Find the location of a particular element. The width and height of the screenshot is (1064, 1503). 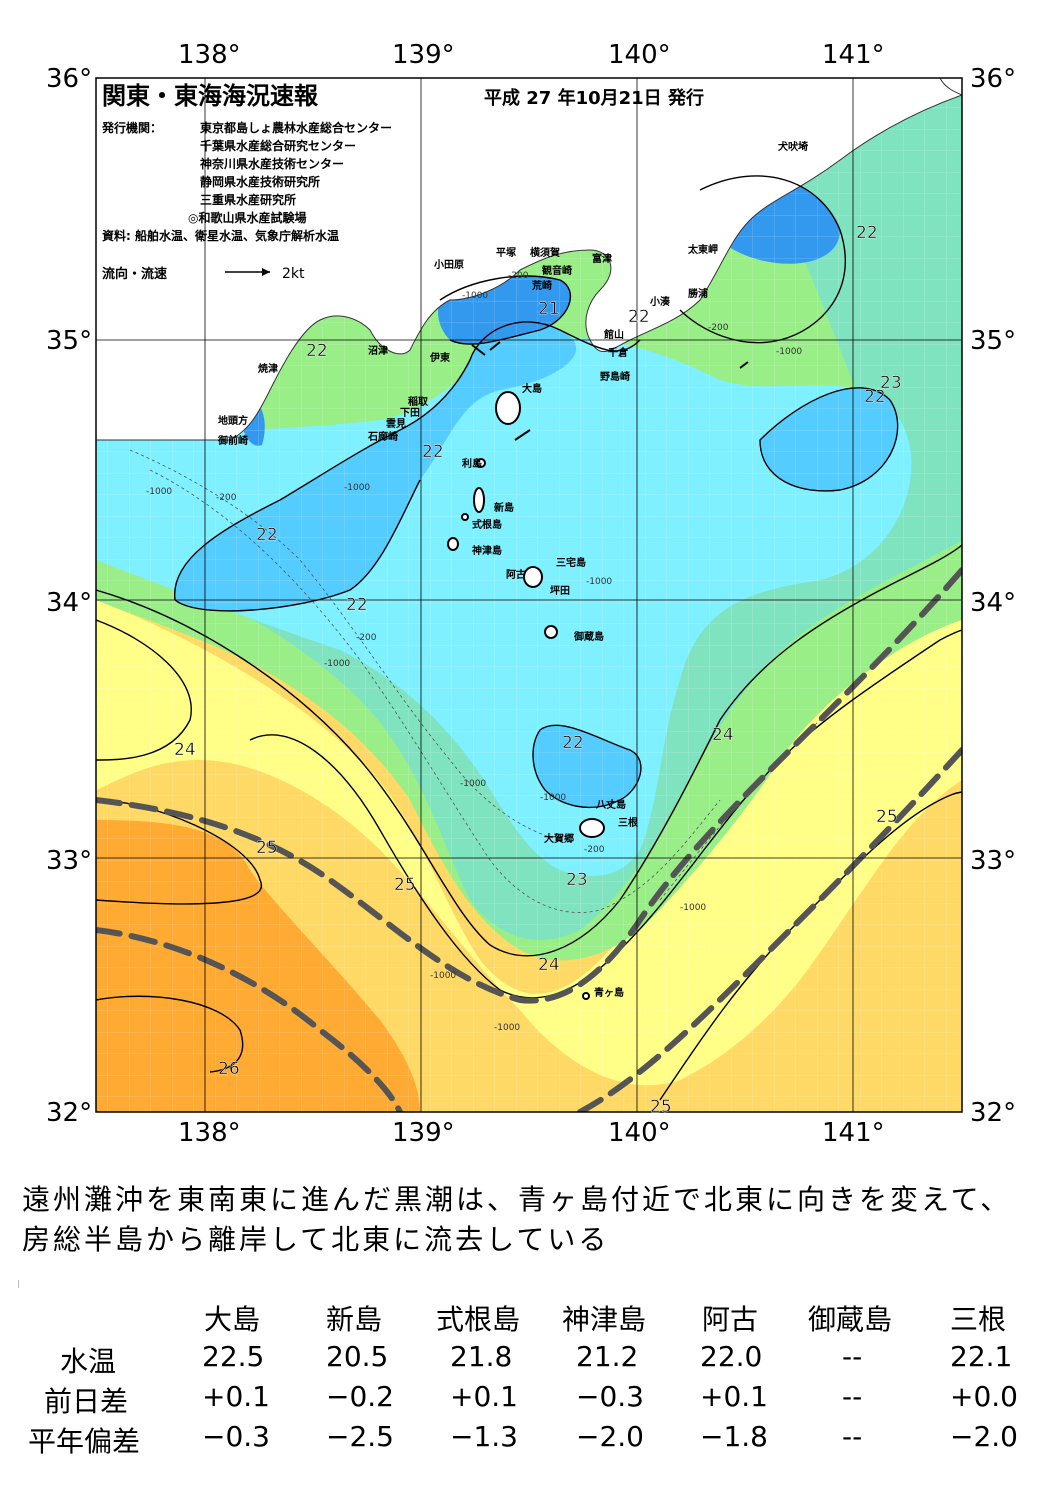

place-niijima: 新島 is located at coordinates (504, 507).